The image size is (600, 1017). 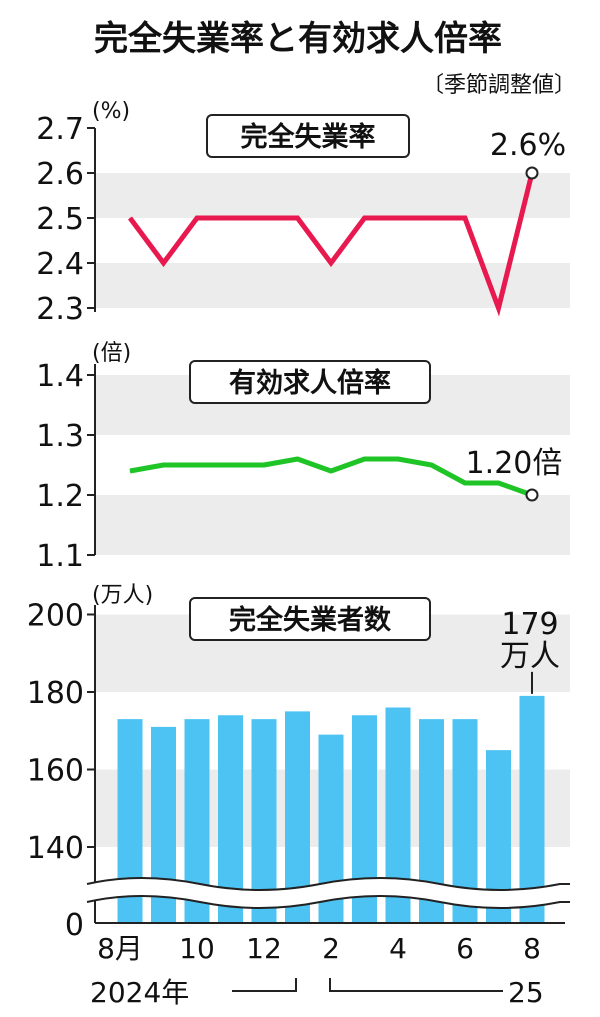 I want to click on unemployed-unit-label: (万人), so click(x=122, y=595).